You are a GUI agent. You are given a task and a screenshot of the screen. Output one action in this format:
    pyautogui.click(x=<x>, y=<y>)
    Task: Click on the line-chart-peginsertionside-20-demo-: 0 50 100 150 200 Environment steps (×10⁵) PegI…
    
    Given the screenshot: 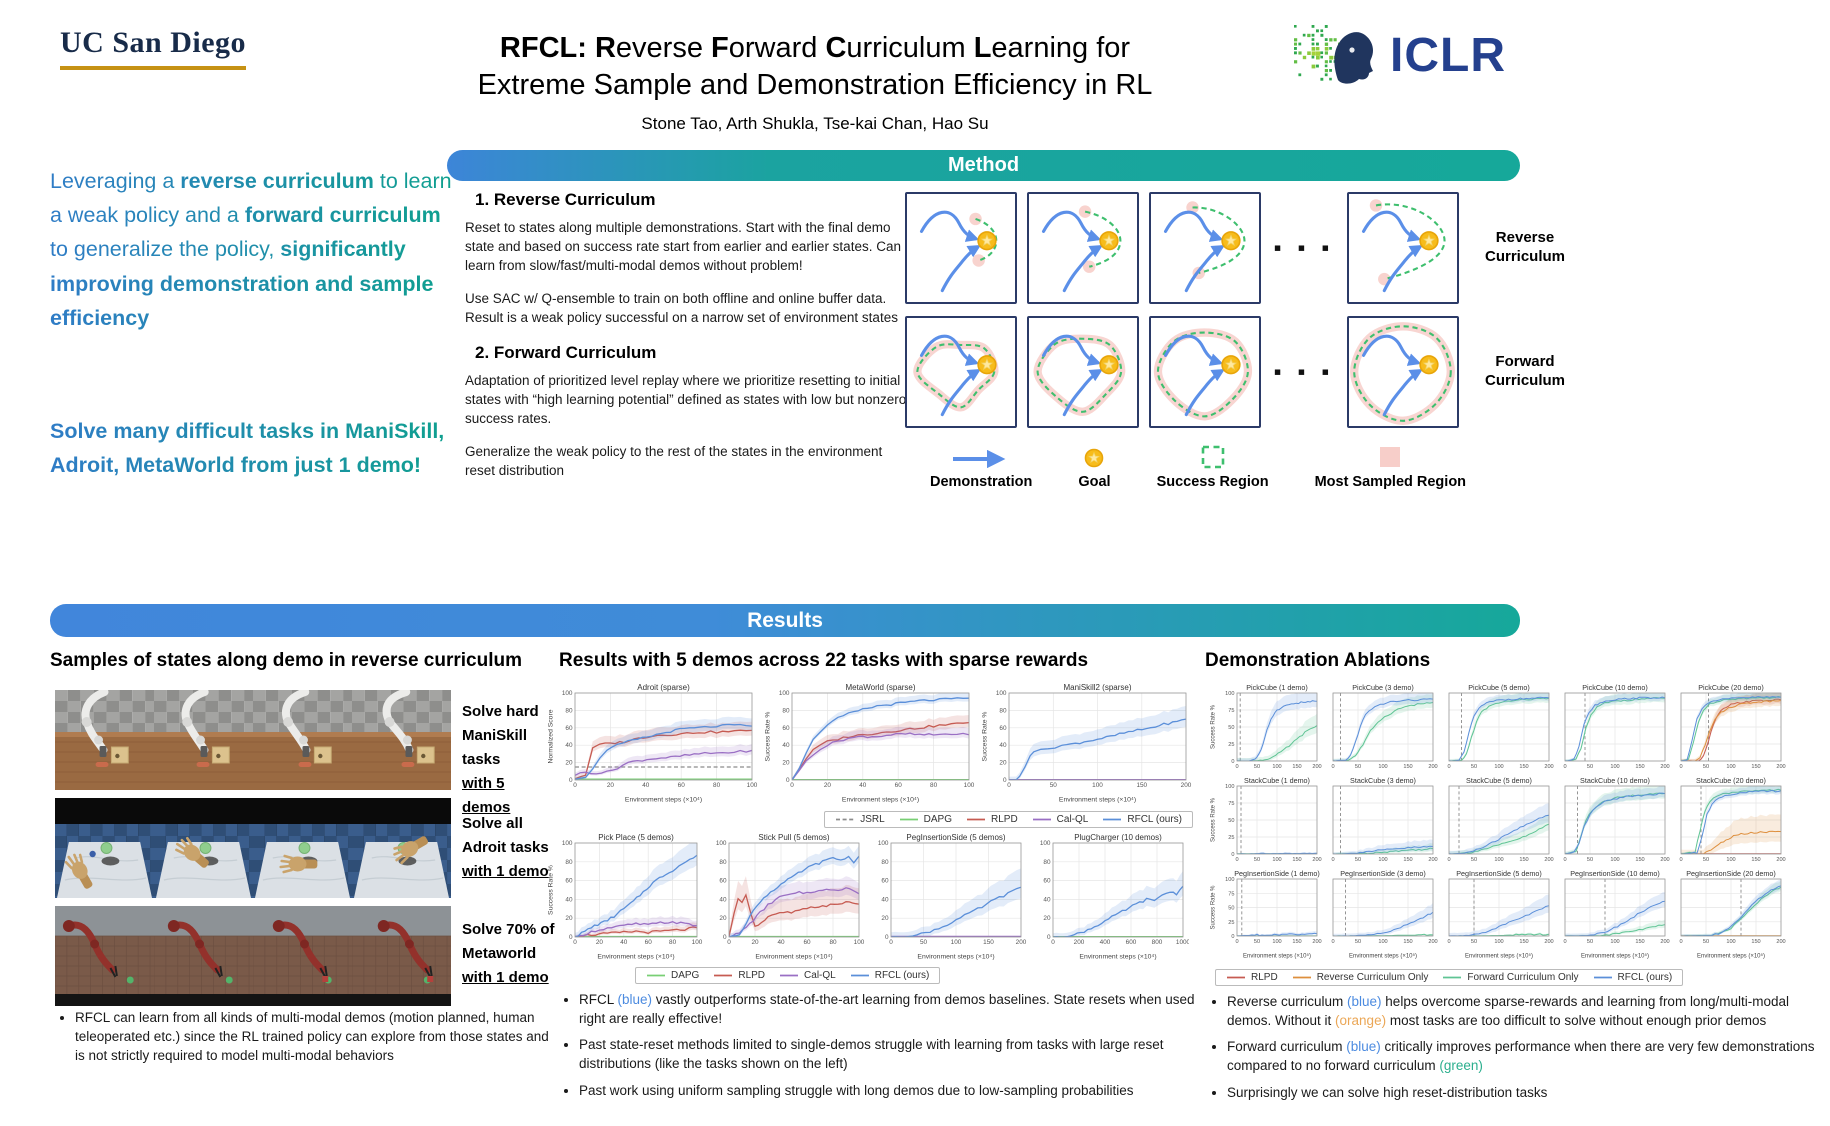 What is the action you would take?
    pyautogui.click(x=1729, y=914)
    